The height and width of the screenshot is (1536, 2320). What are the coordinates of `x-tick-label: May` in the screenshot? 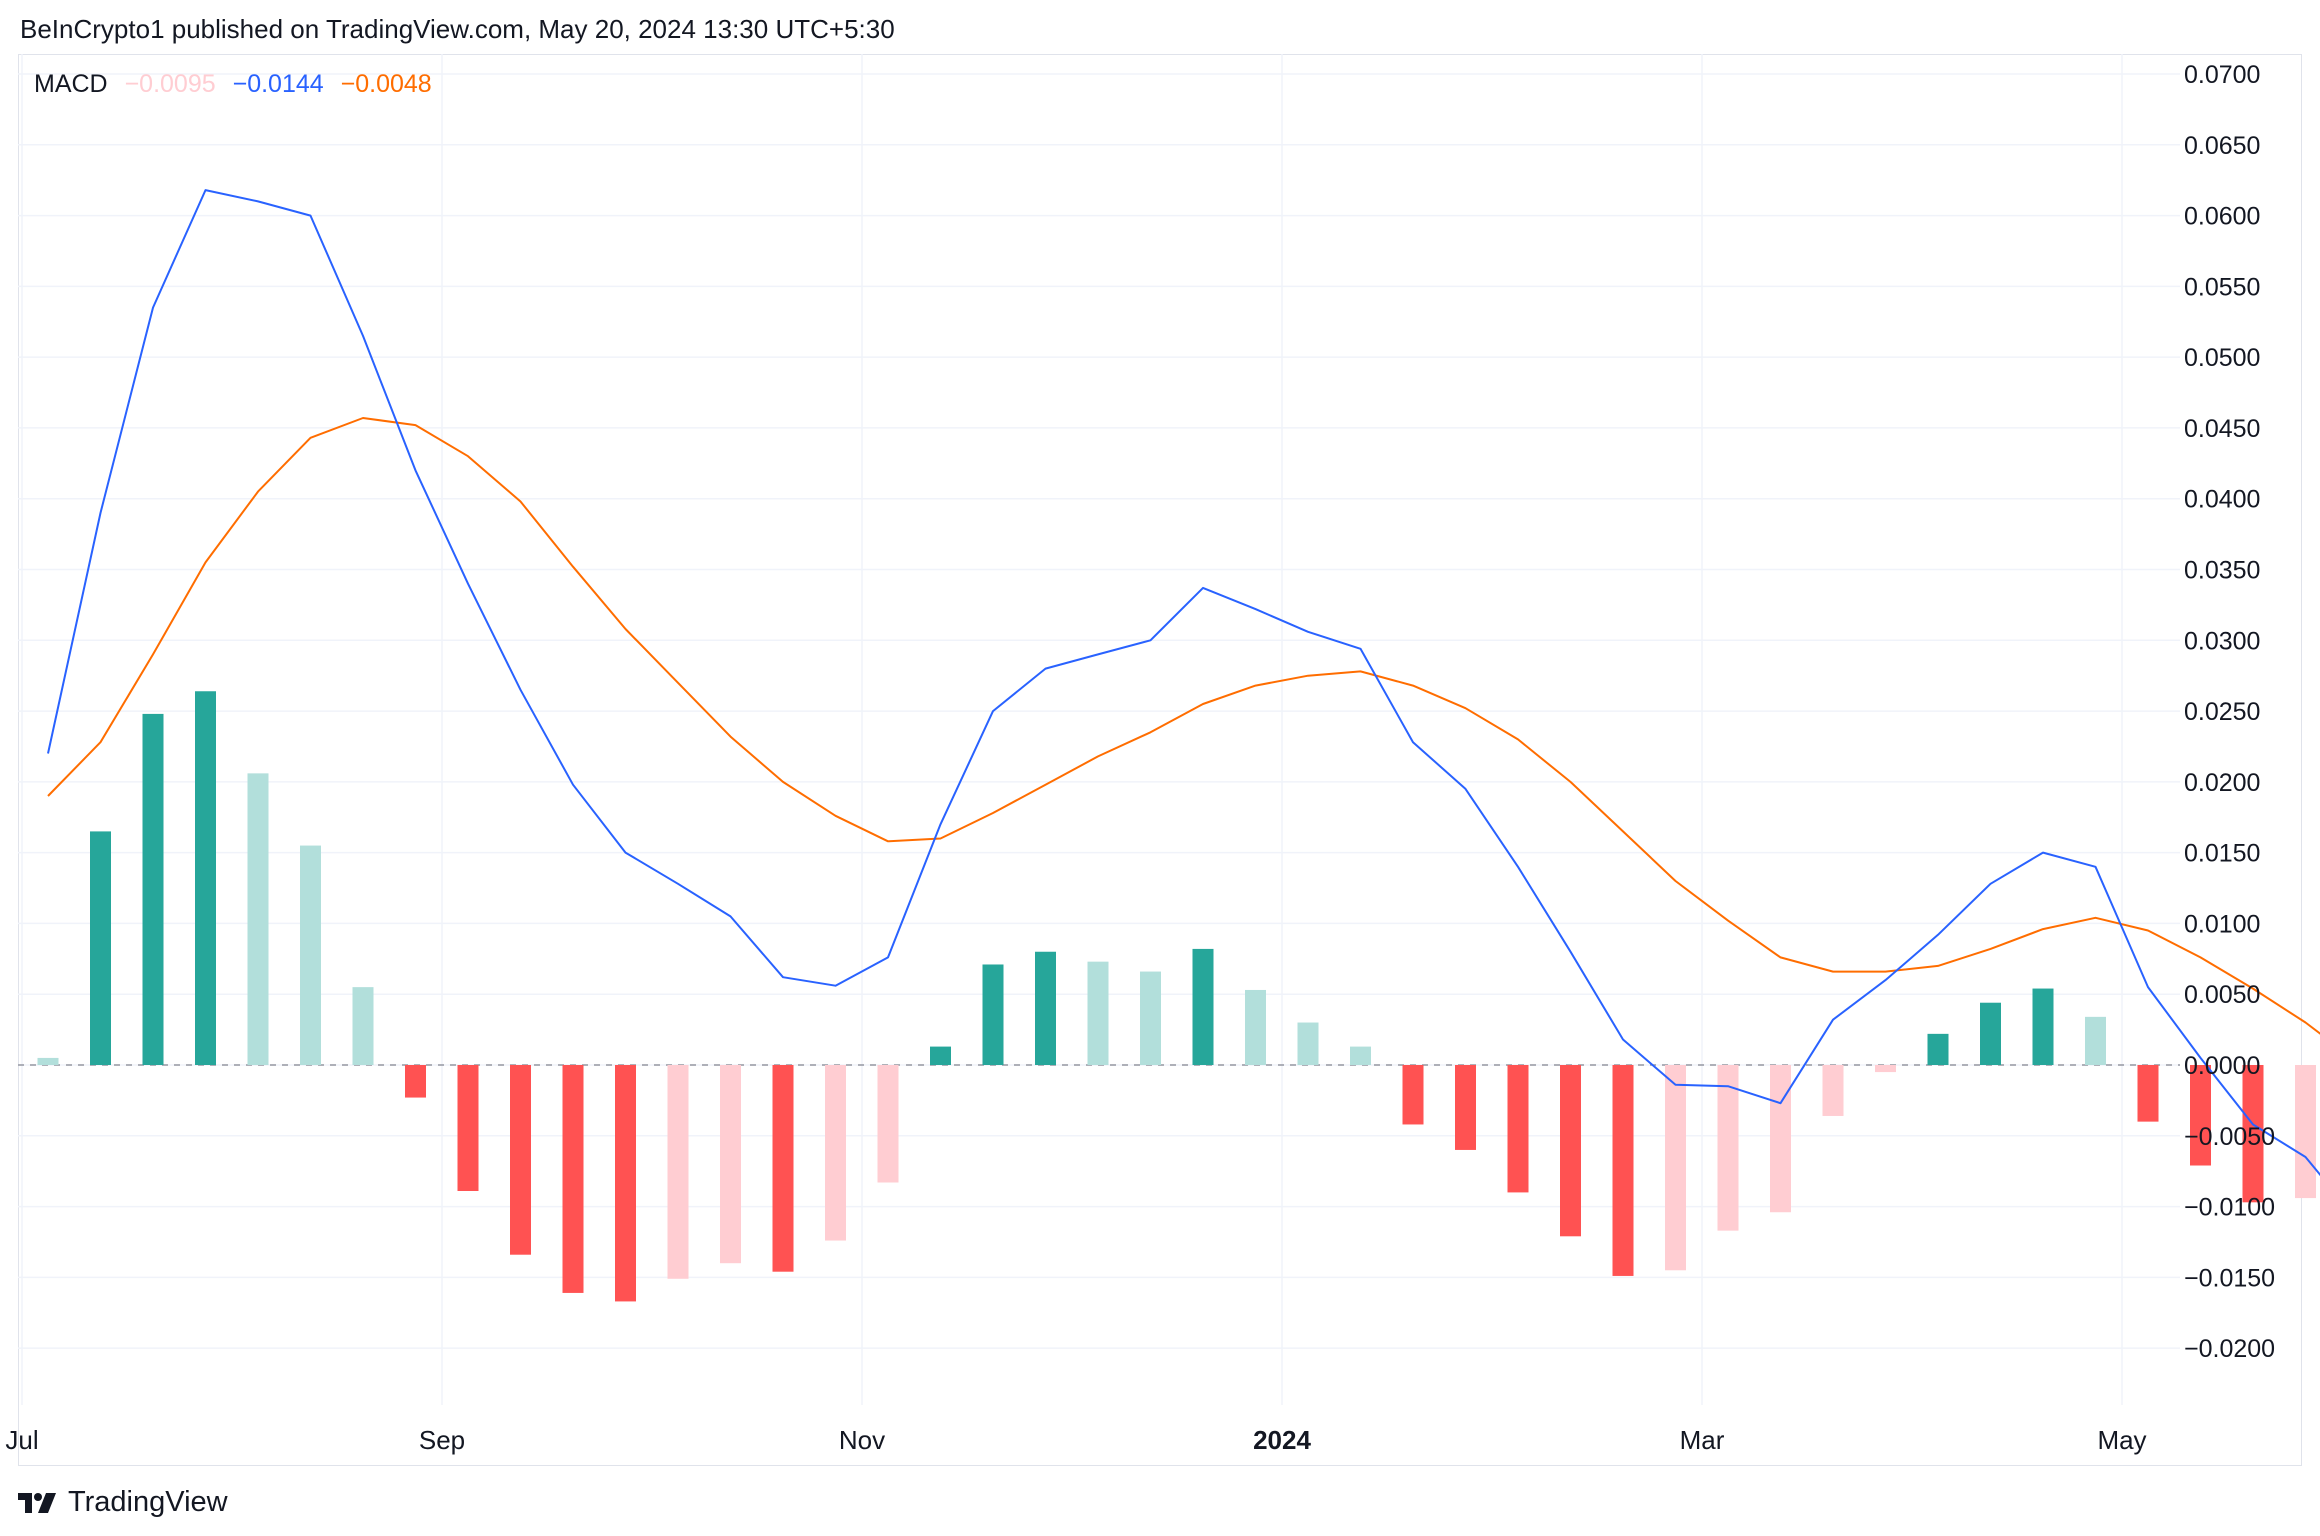 It's located at (2121, 1440).